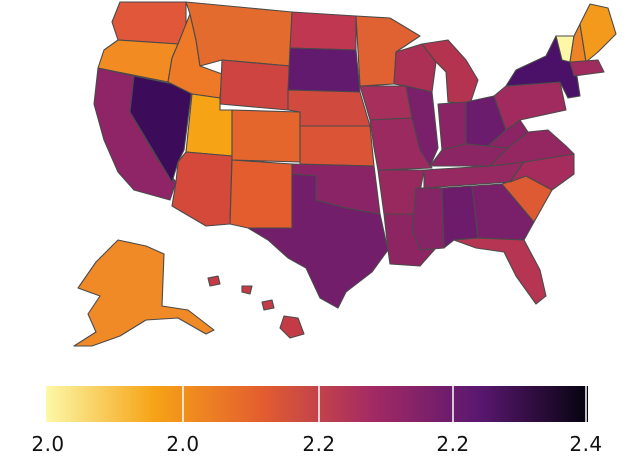 The width and height of the screenshot is (634, 470). I want to click on state-maine, so click(598, 33).